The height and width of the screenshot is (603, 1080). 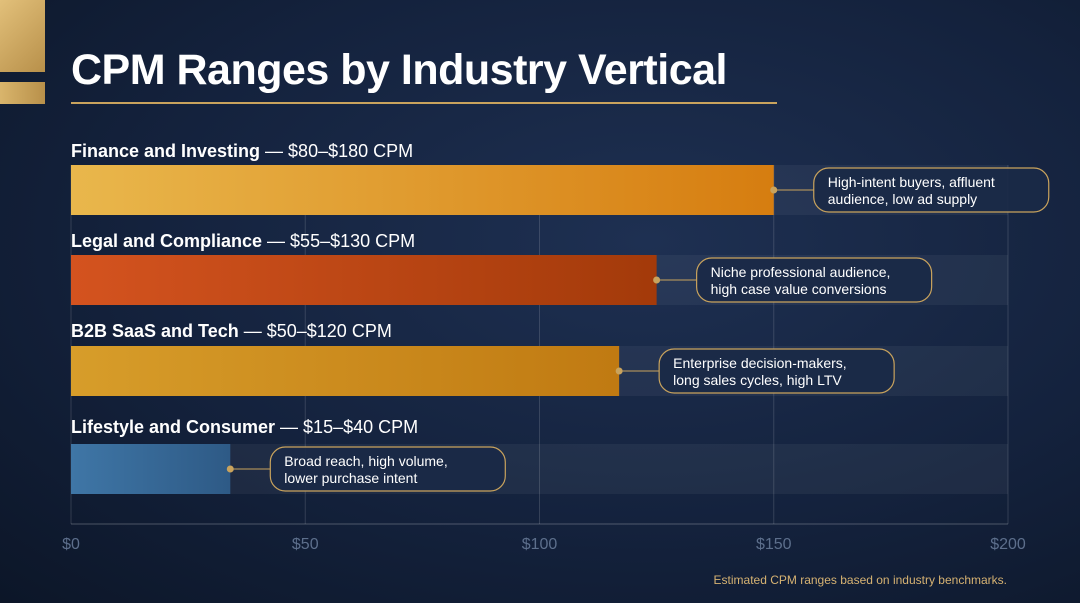 I want to click on category-range: — $50–$120 CPM, so click(x=315, y=331).